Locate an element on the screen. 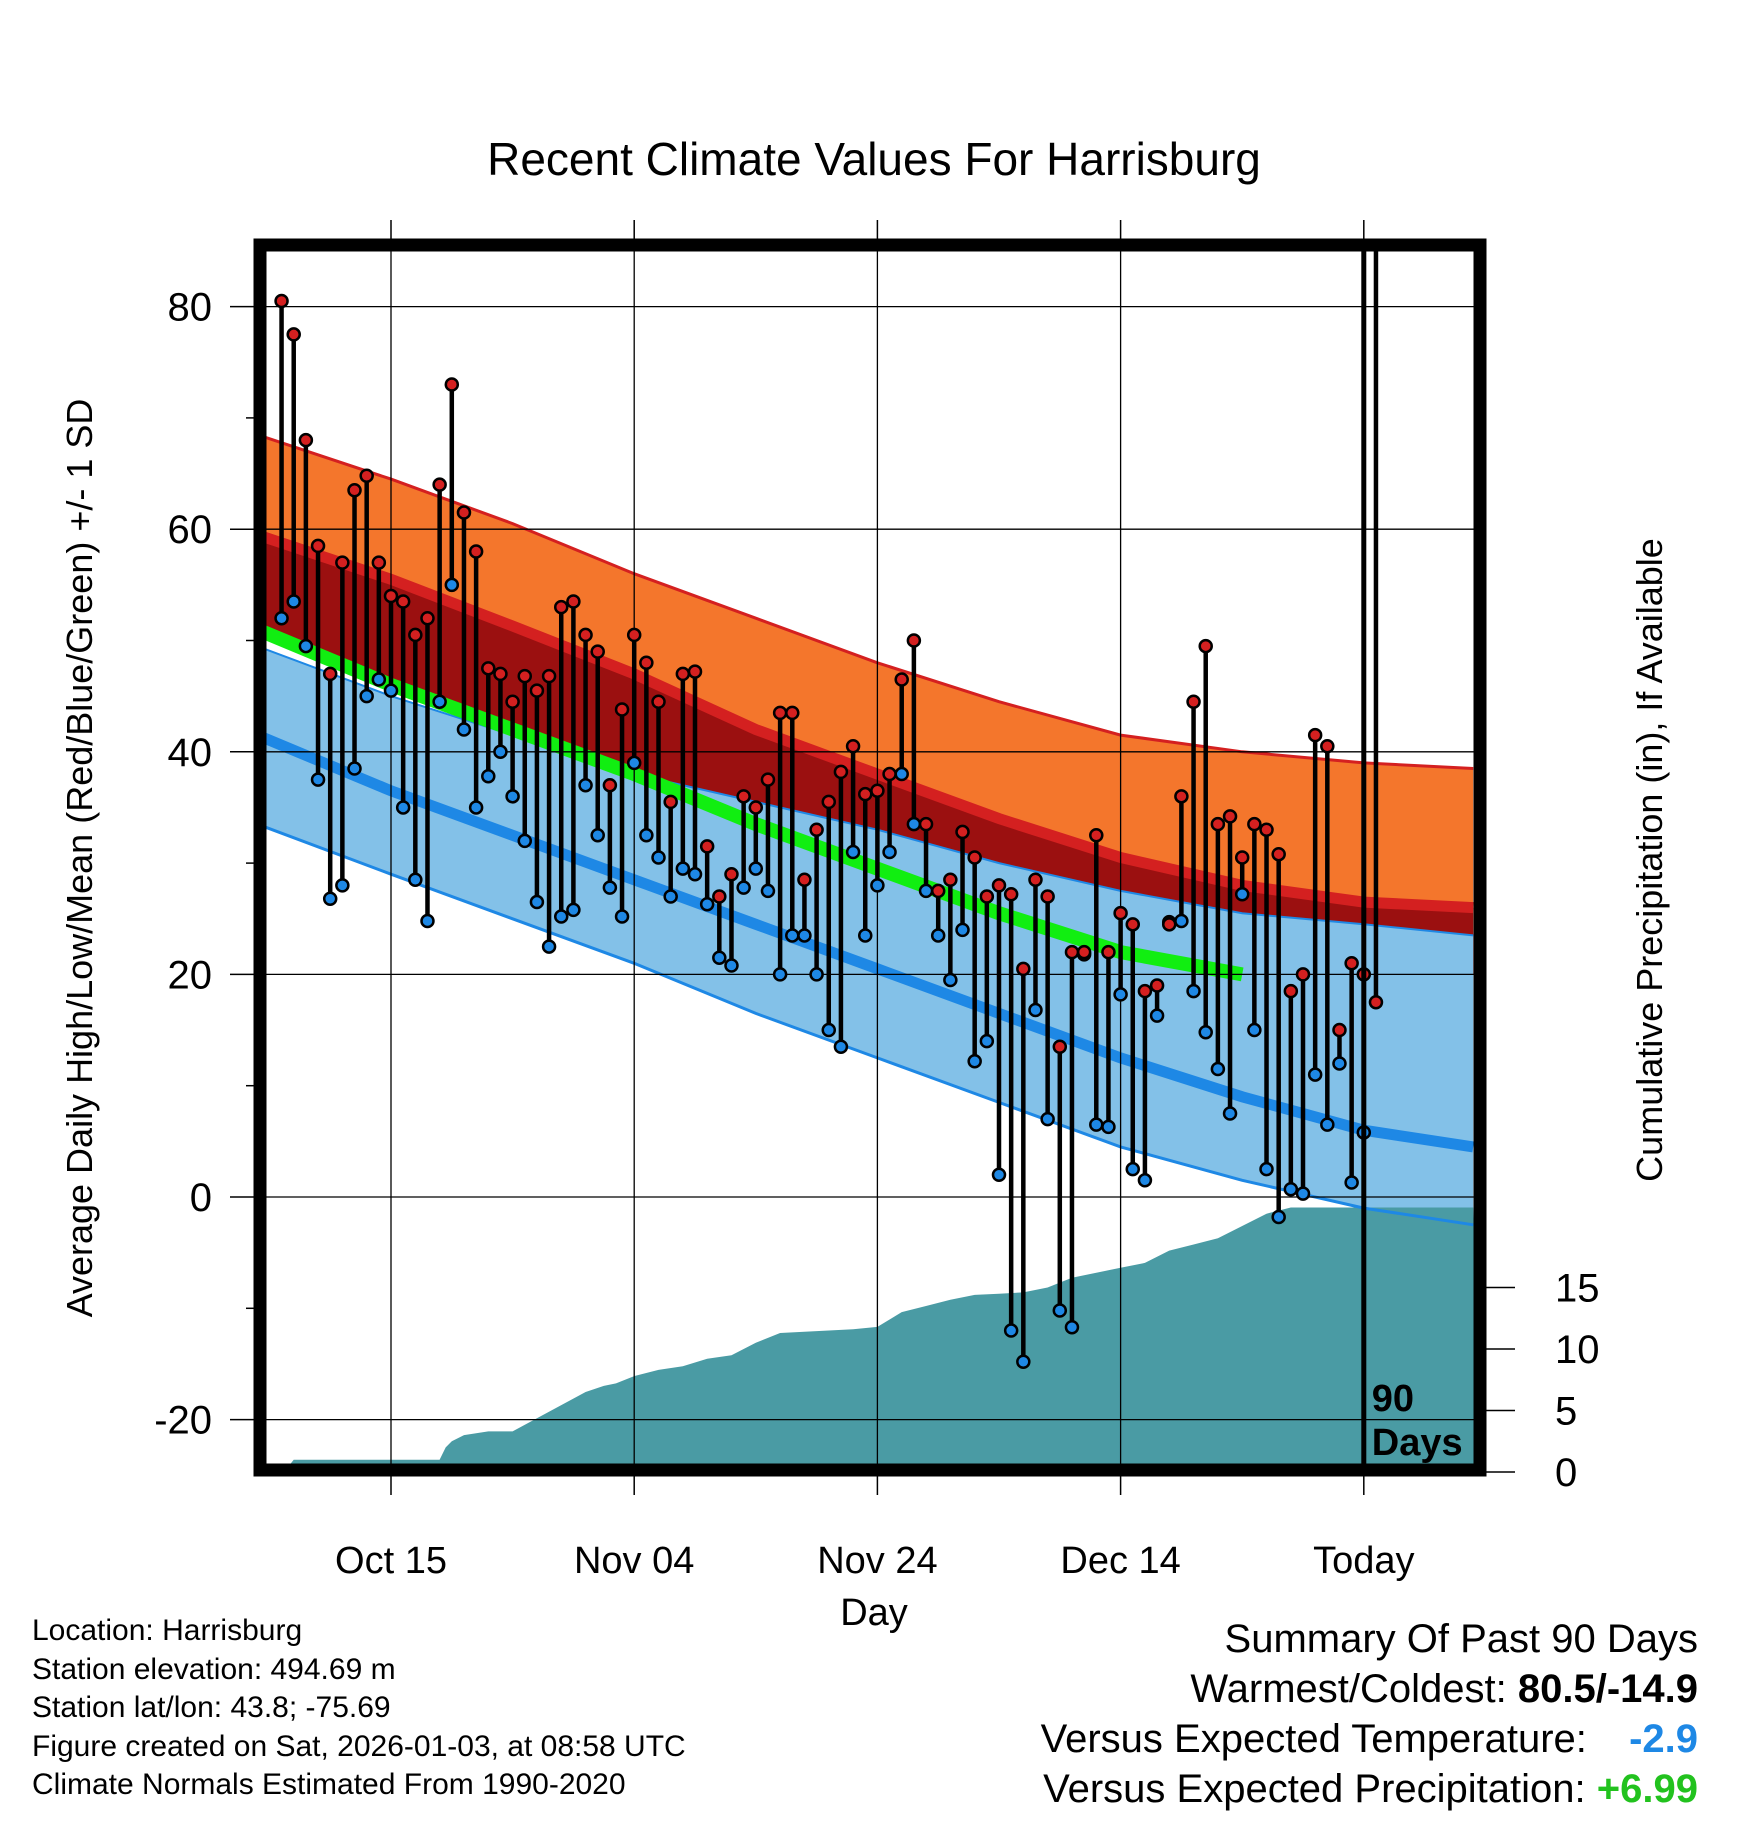 Image resolution: width=1748 pixels, height=1828 pixels. warmest-label: Warmest/Coldest: is located at coordinates (1348, 1689).